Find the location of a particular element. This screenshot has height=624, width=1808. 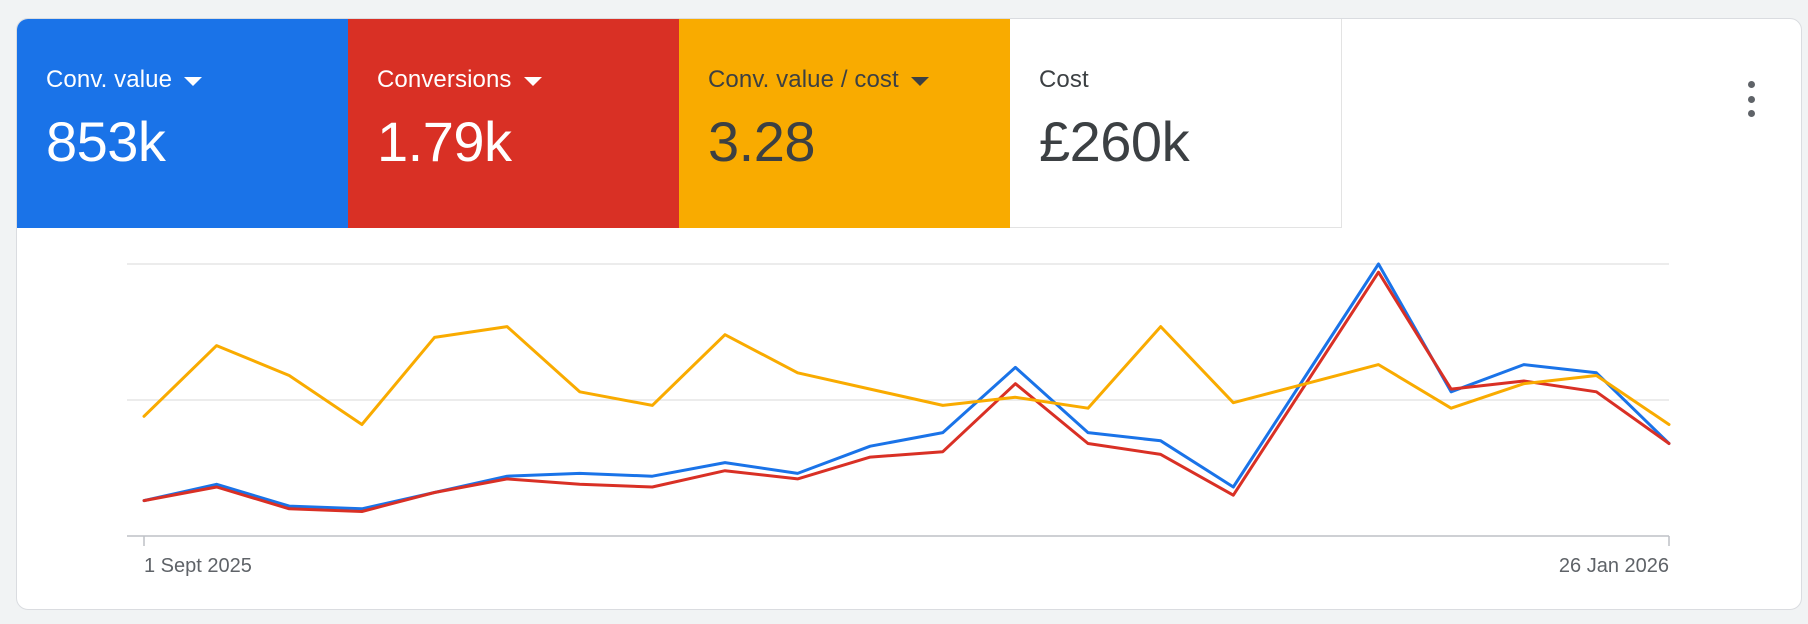

metric-value: £260k is located at coordinates (1114, 141).